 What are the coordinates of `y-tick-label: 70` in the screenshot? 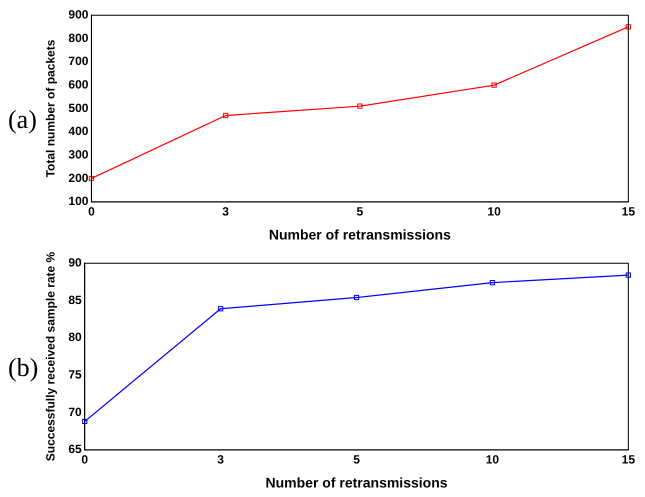 It's located at (75, 411).